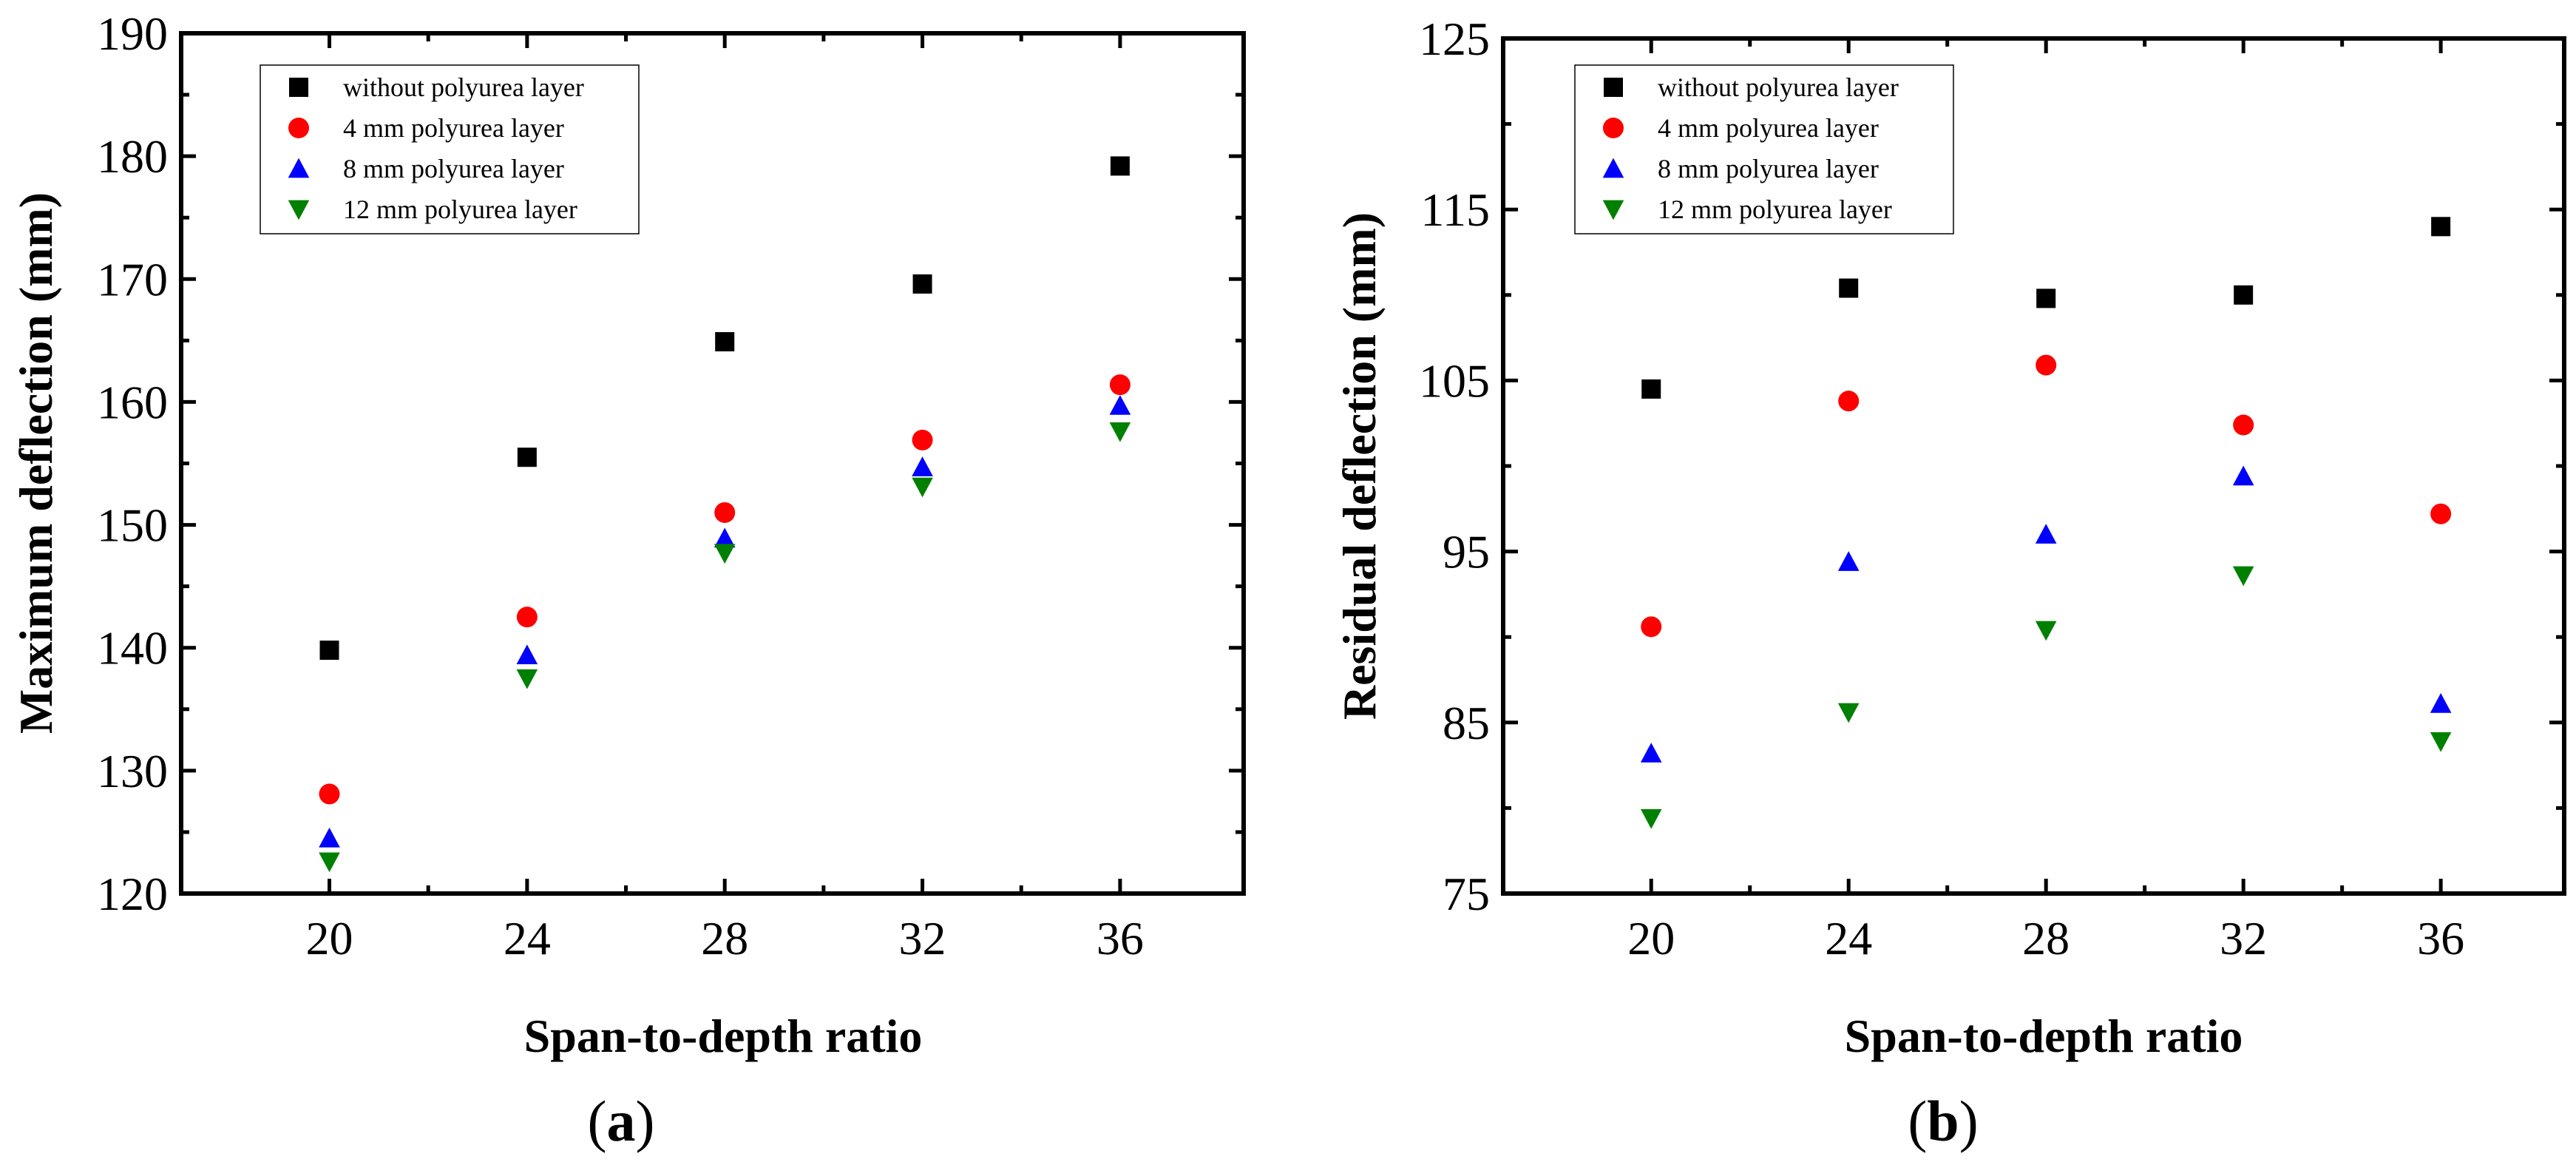  What do you see at coordinates (132, 33) in the screenshot?
I see `y-tick-label-a: 190` at bounding box center [132, 33].